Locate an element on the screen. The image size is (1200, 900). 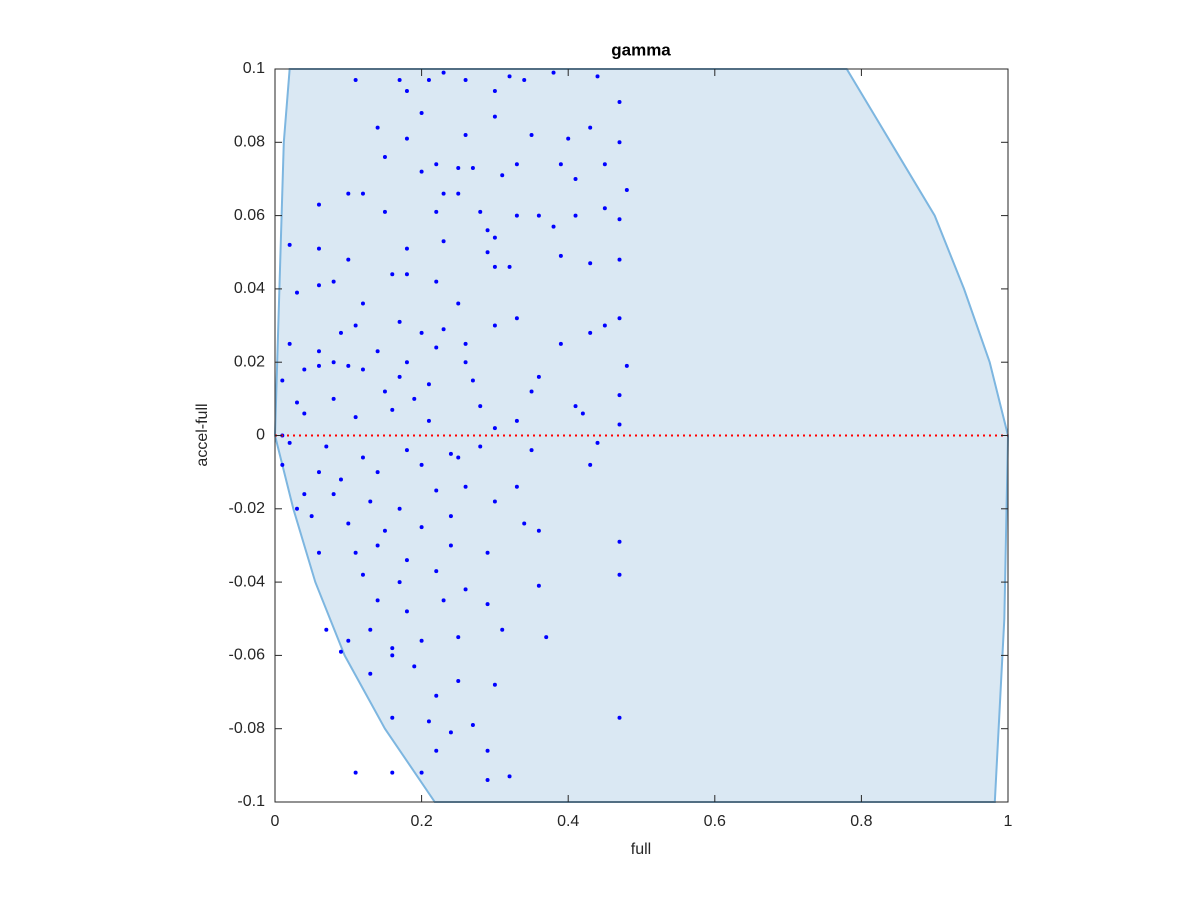
x-tick-label: 0 is located at coordinates (275, 821).